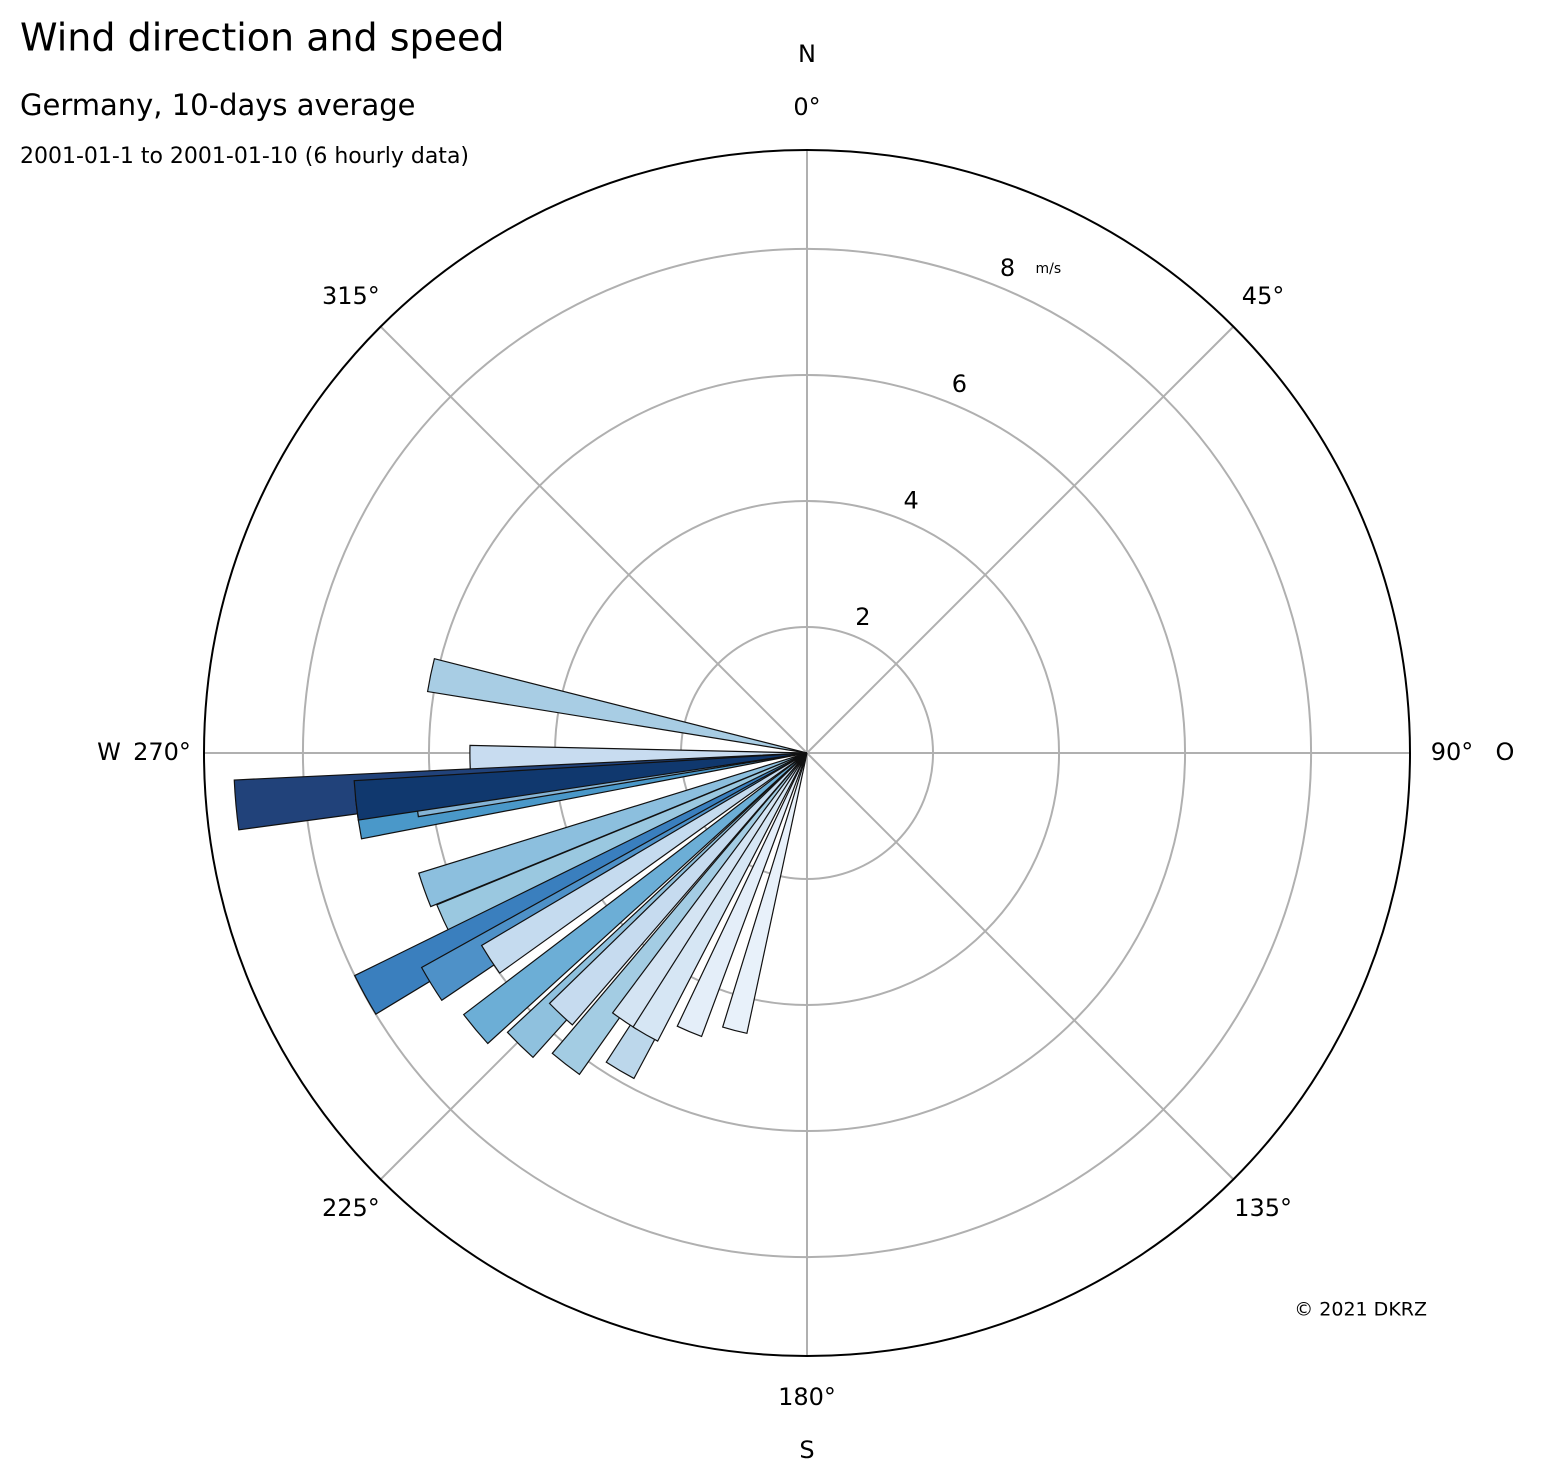  I want to click on compass-label: S, so click(806, 1450).